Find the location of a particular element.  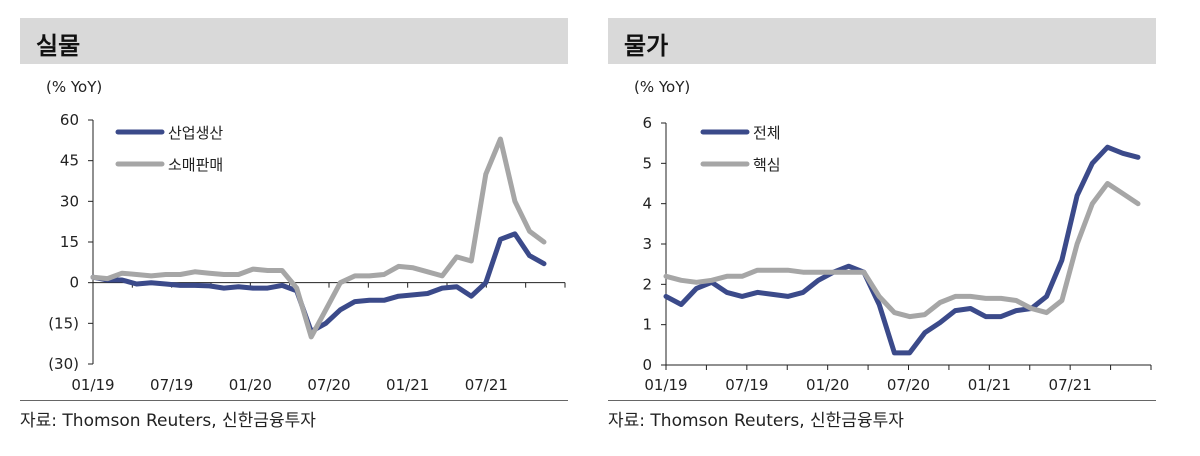

legend-label: 전체 is located at coordinates (767, 133).